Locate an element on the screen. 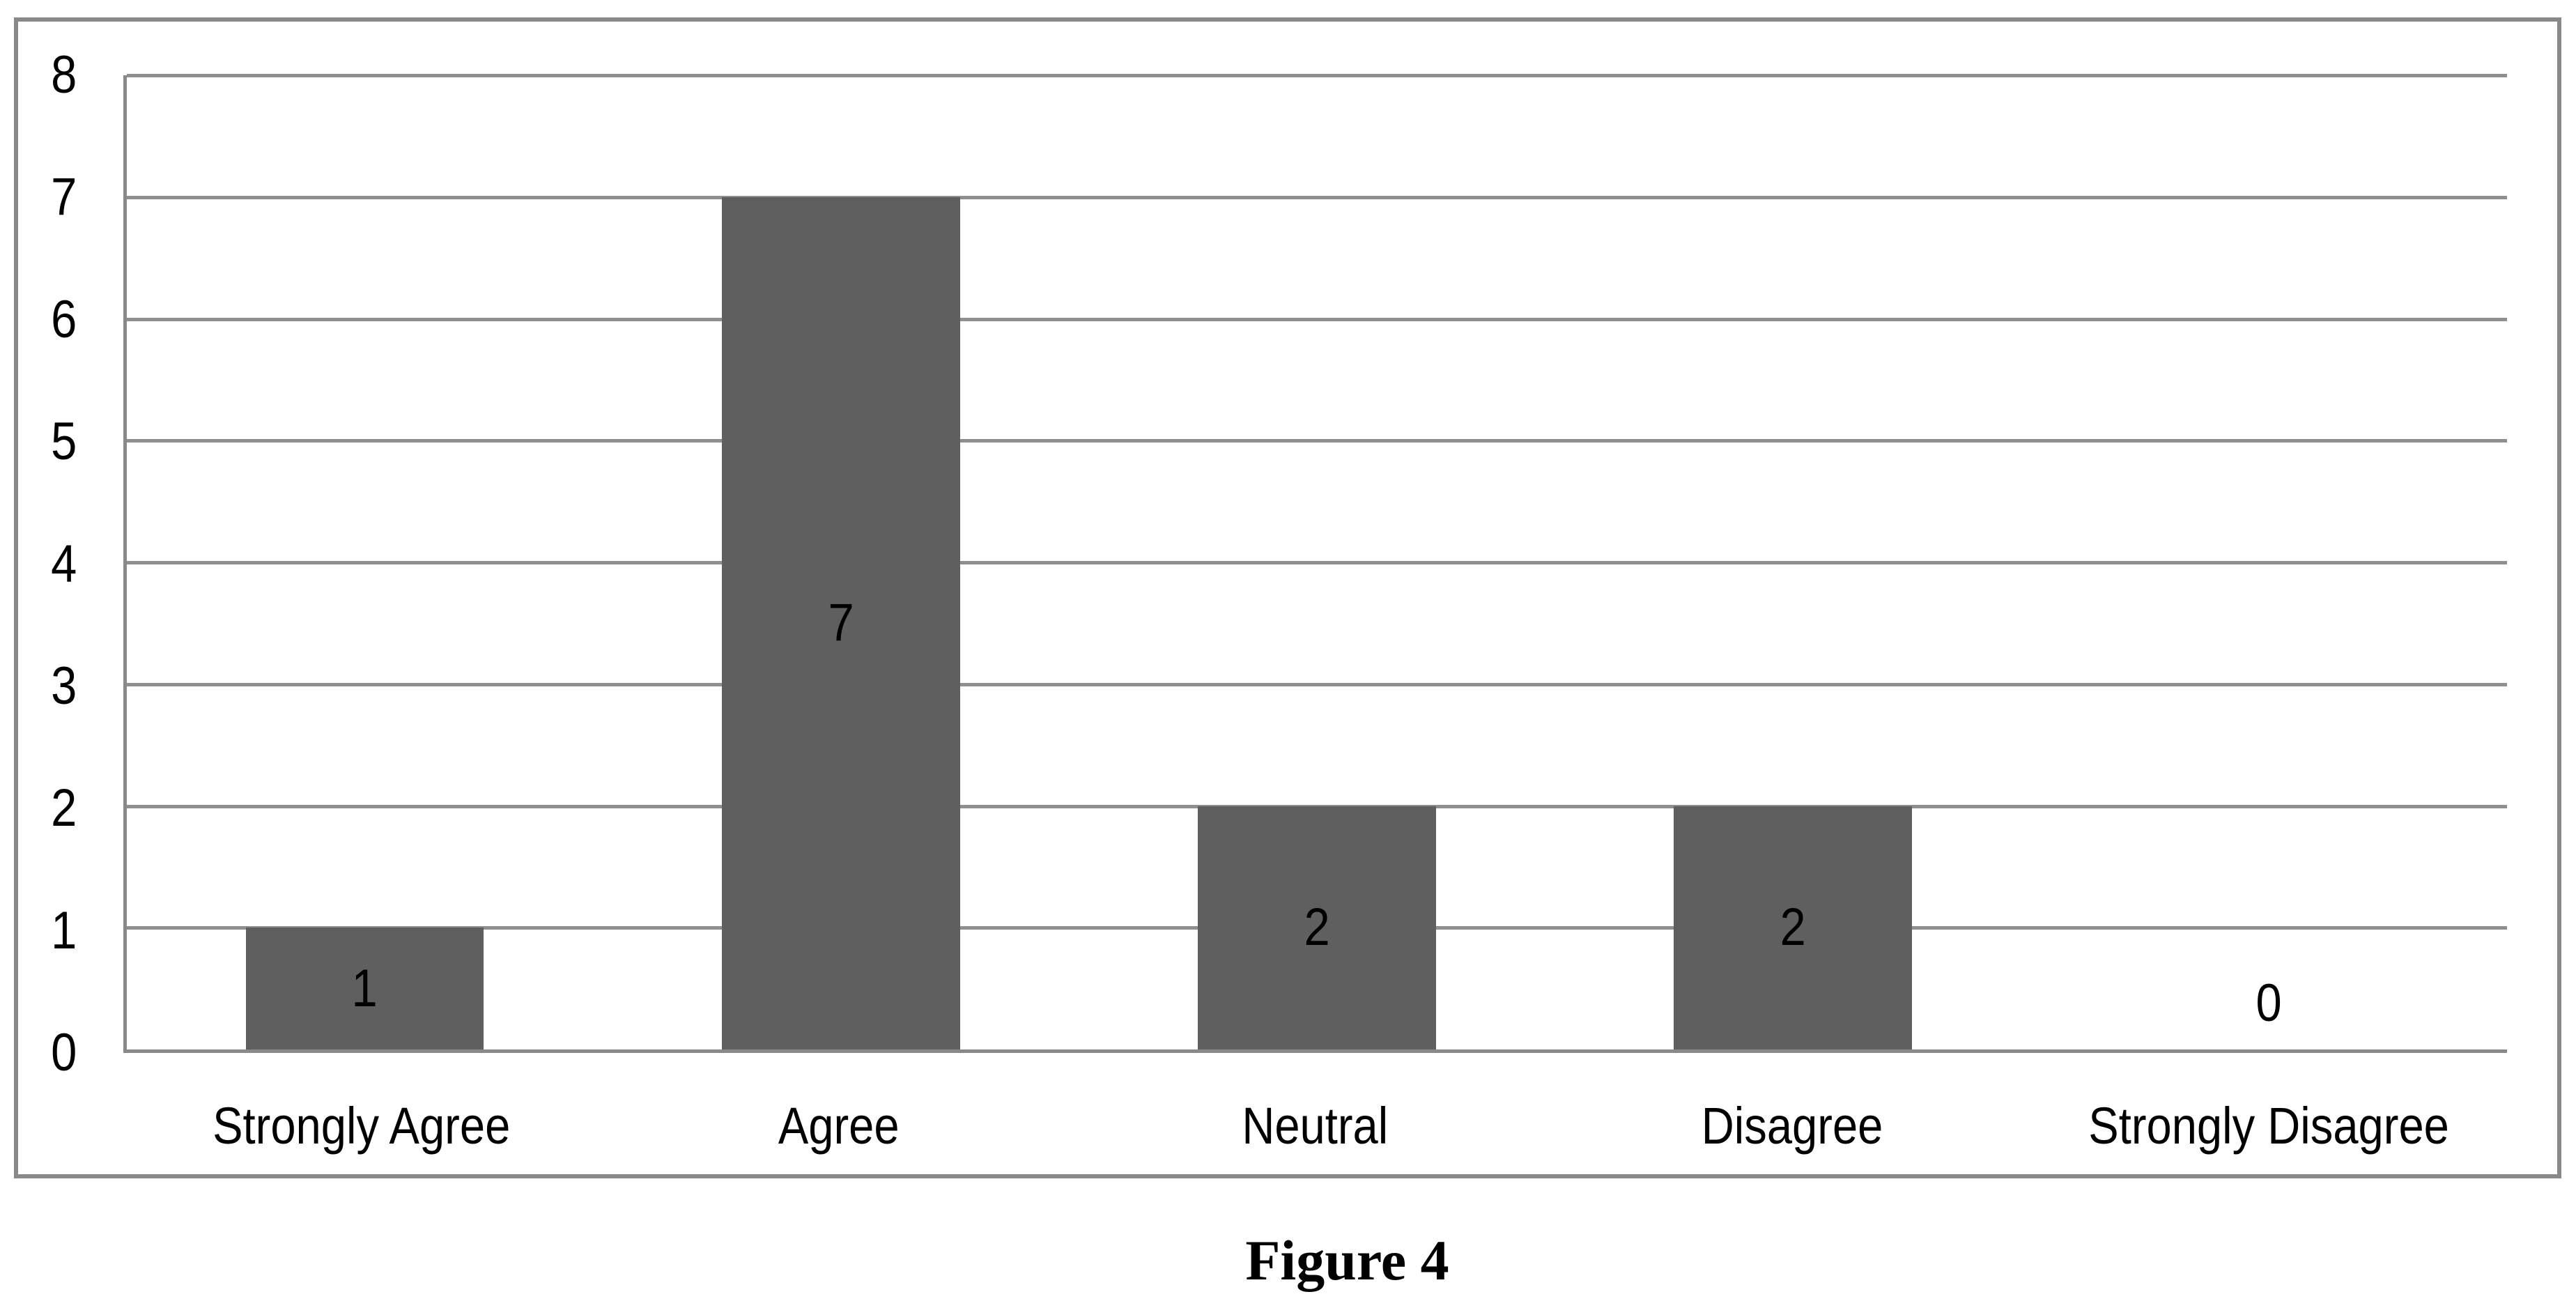 This screenshot has height=1308, width=2576. x-axis-label-disagree: Disagree is located at coordinates (1792, 1126).